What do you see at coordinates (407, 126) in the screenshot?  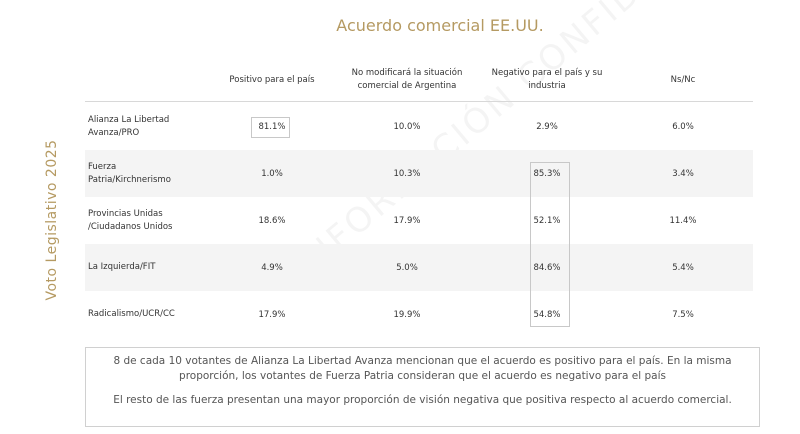 I see `cell-value: 10.0%` at bounding box center [407, 126].